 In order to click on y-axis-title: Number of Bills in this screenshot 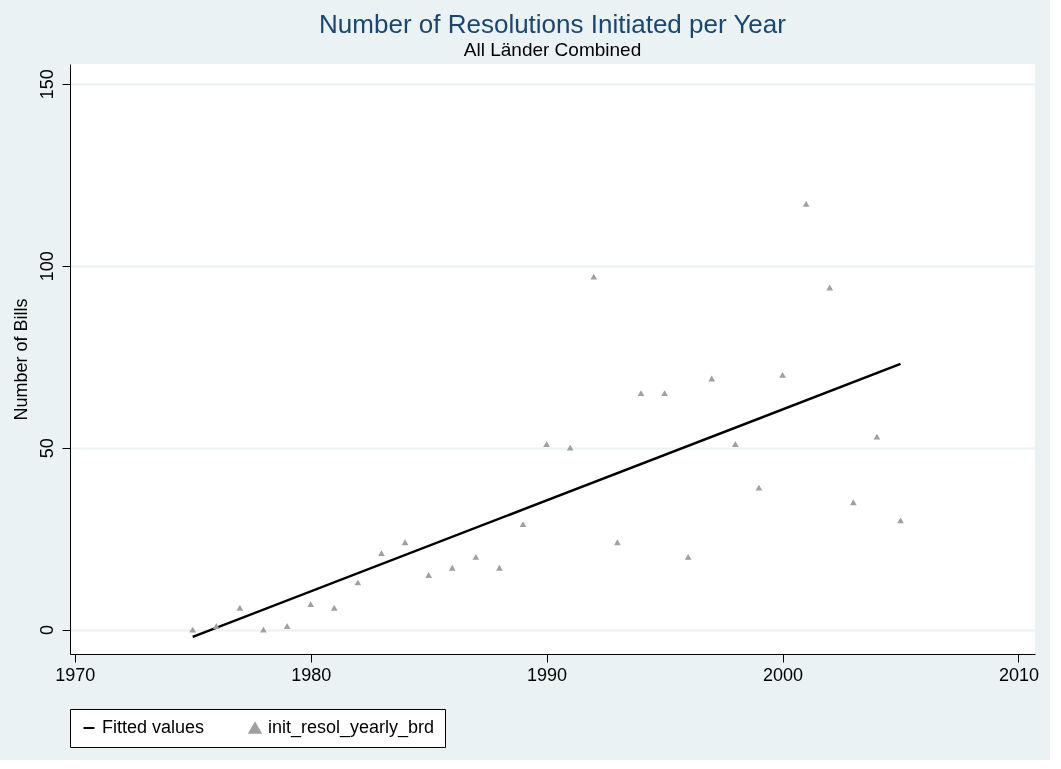, I will do `click(20, 359)`.